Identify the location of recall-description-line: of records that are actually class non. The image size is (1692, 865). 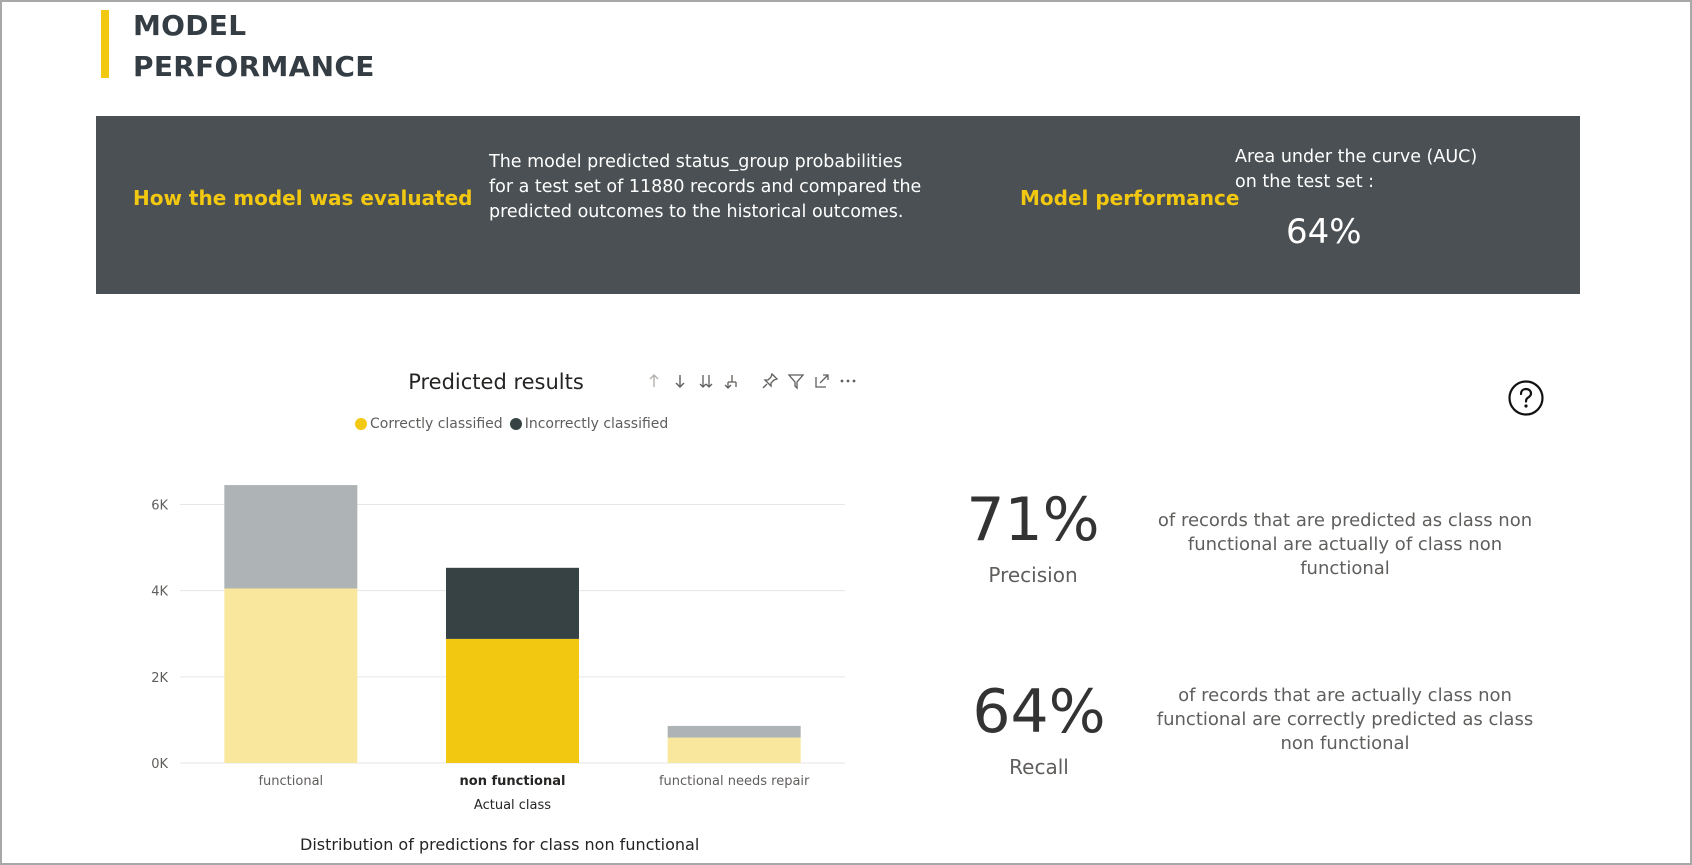
(1345, 695).